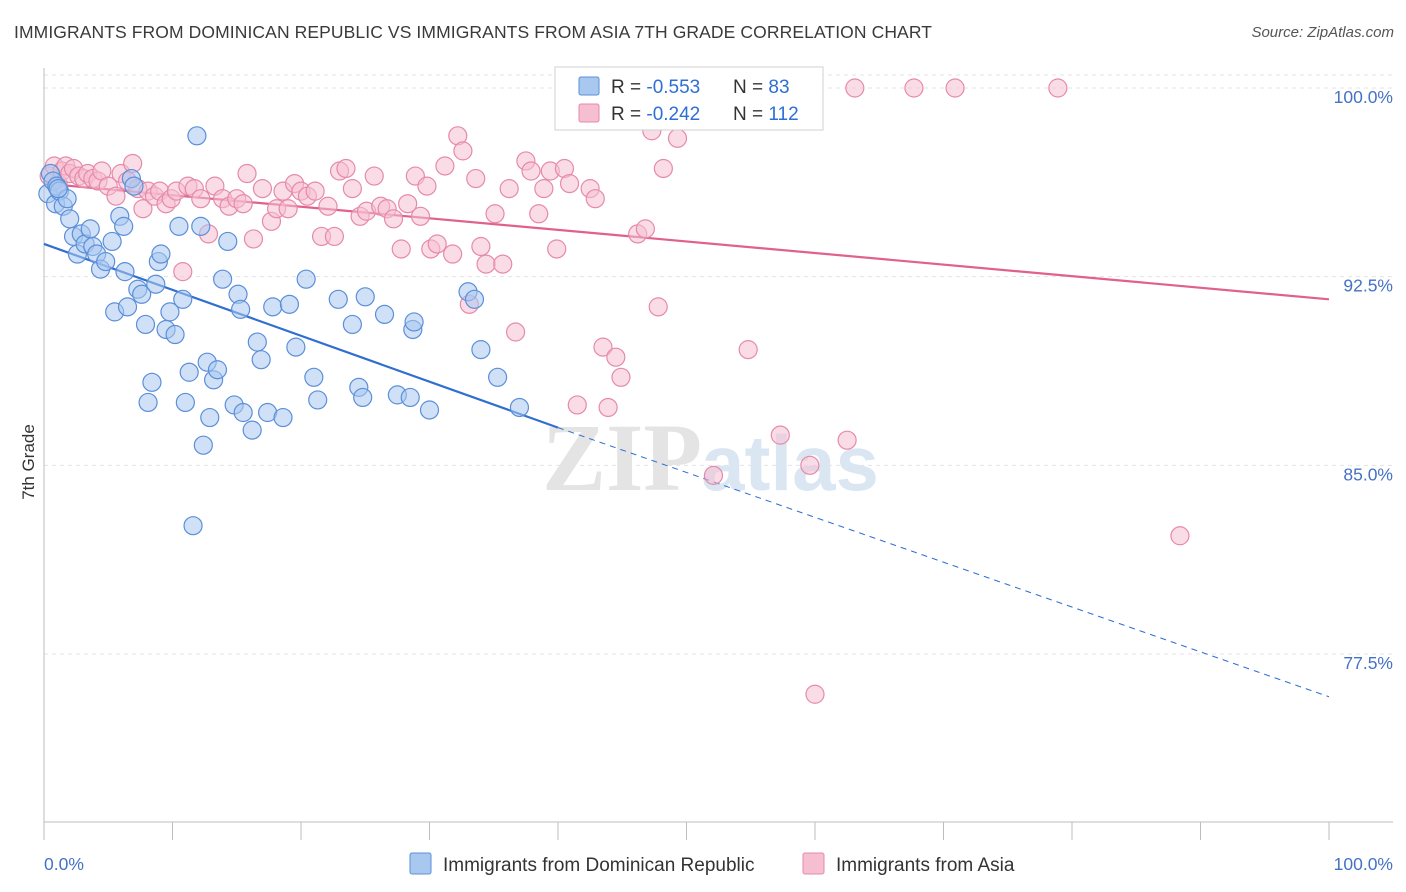 Image resolution: width=1406 pixels, height=892 pixels. What do you see at coordinates (925, 865) in the screenshot?
I see `bottom-legend-label-asia: Immigrants from Asia` at bounding box center [925, 865].